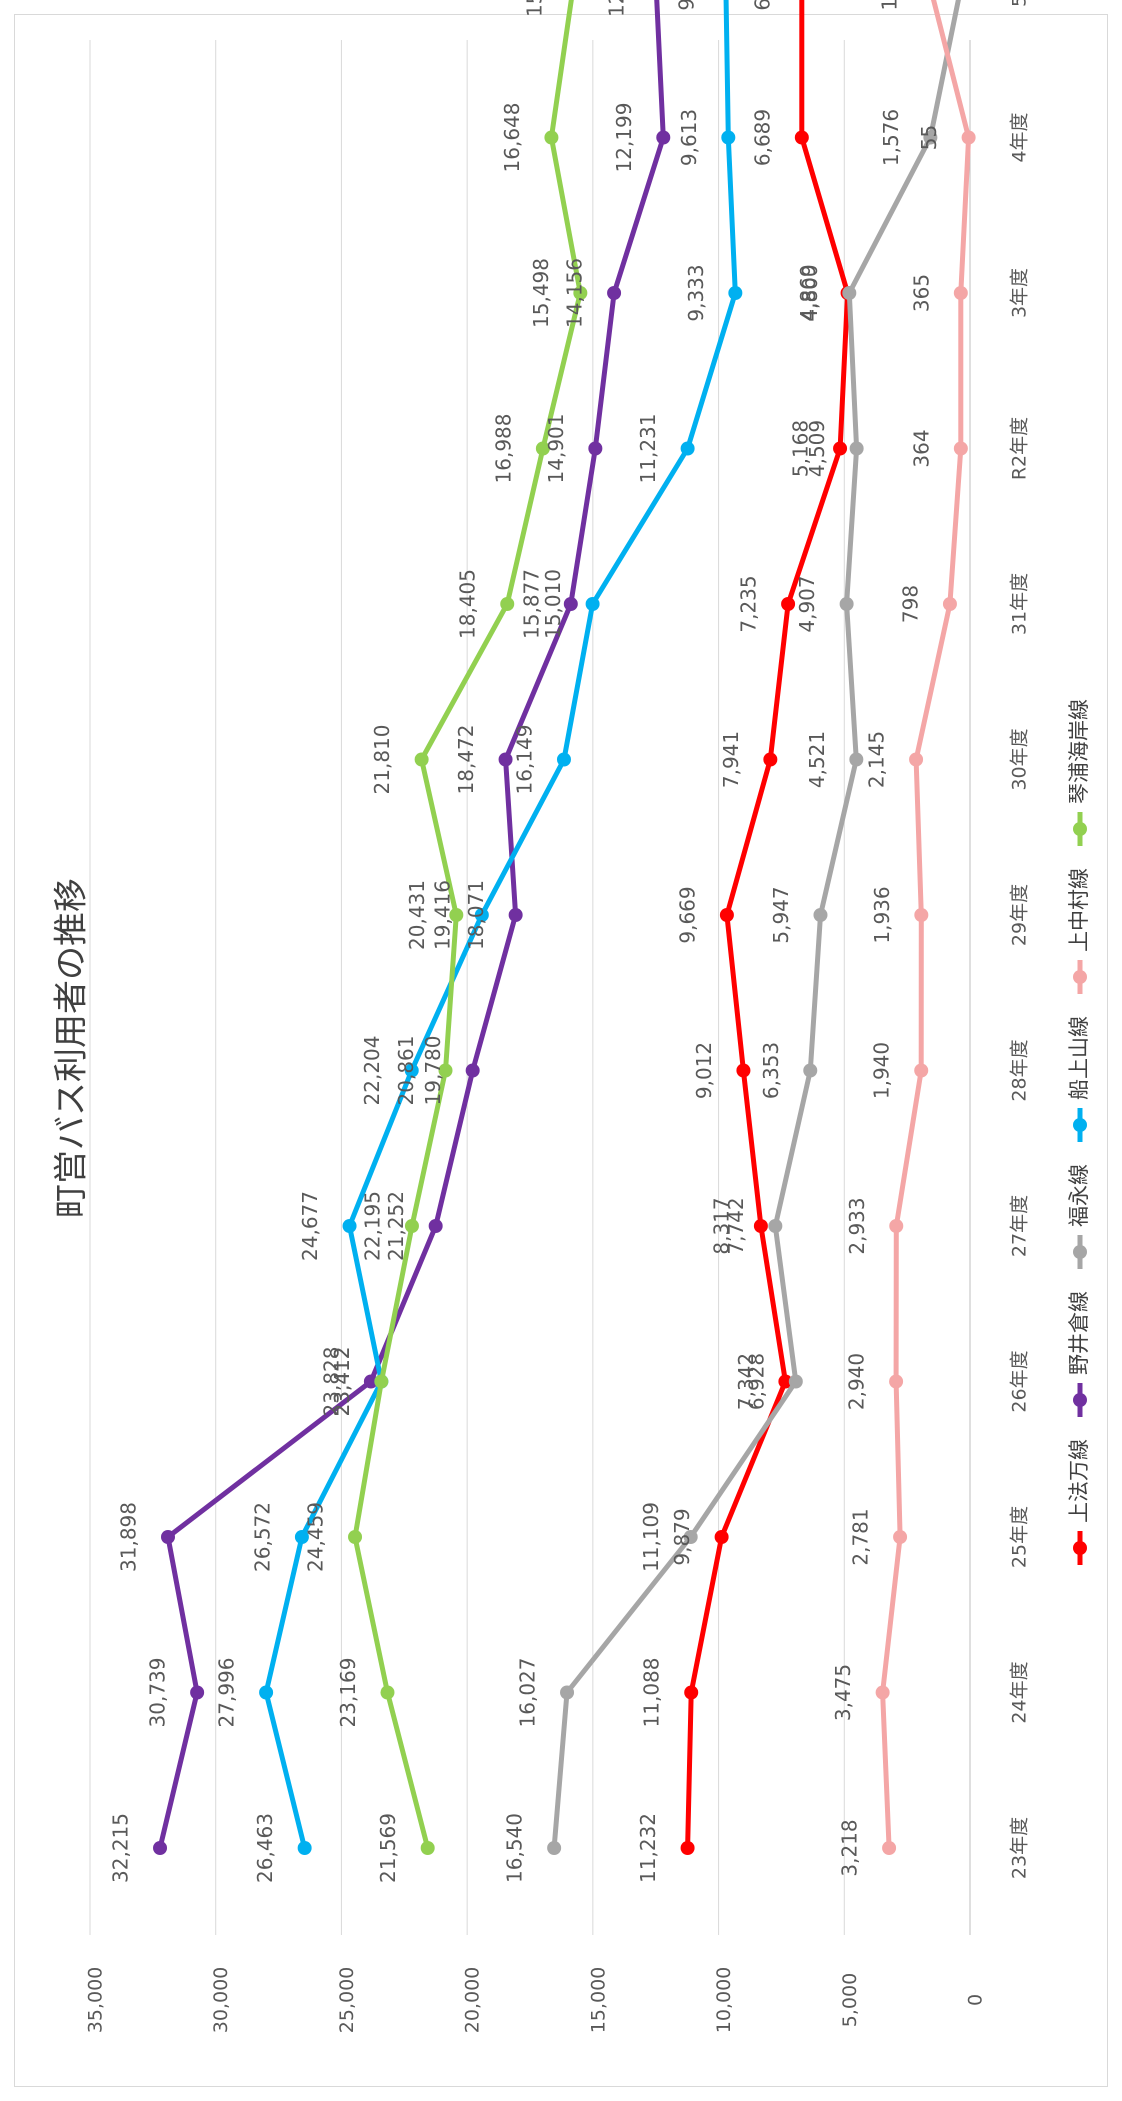 Image resolution: width=1122 pixels, height=2101 pixels. What do you see at coordinates (1079, 1333) in the screenshot?
I see `legend-label: 野井倉線` at bounding box center [1079, 1333].